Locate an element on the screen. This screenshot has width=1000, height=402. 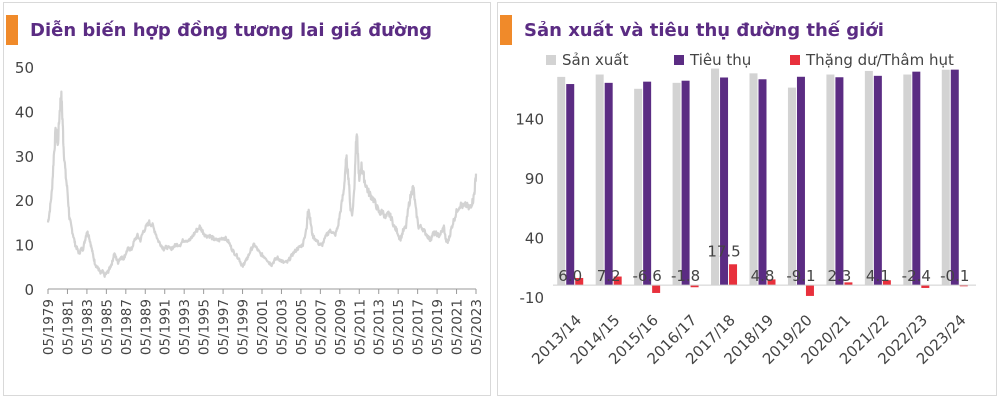
x-tick-label: 05/1985 is located at coordinates (107, 327).